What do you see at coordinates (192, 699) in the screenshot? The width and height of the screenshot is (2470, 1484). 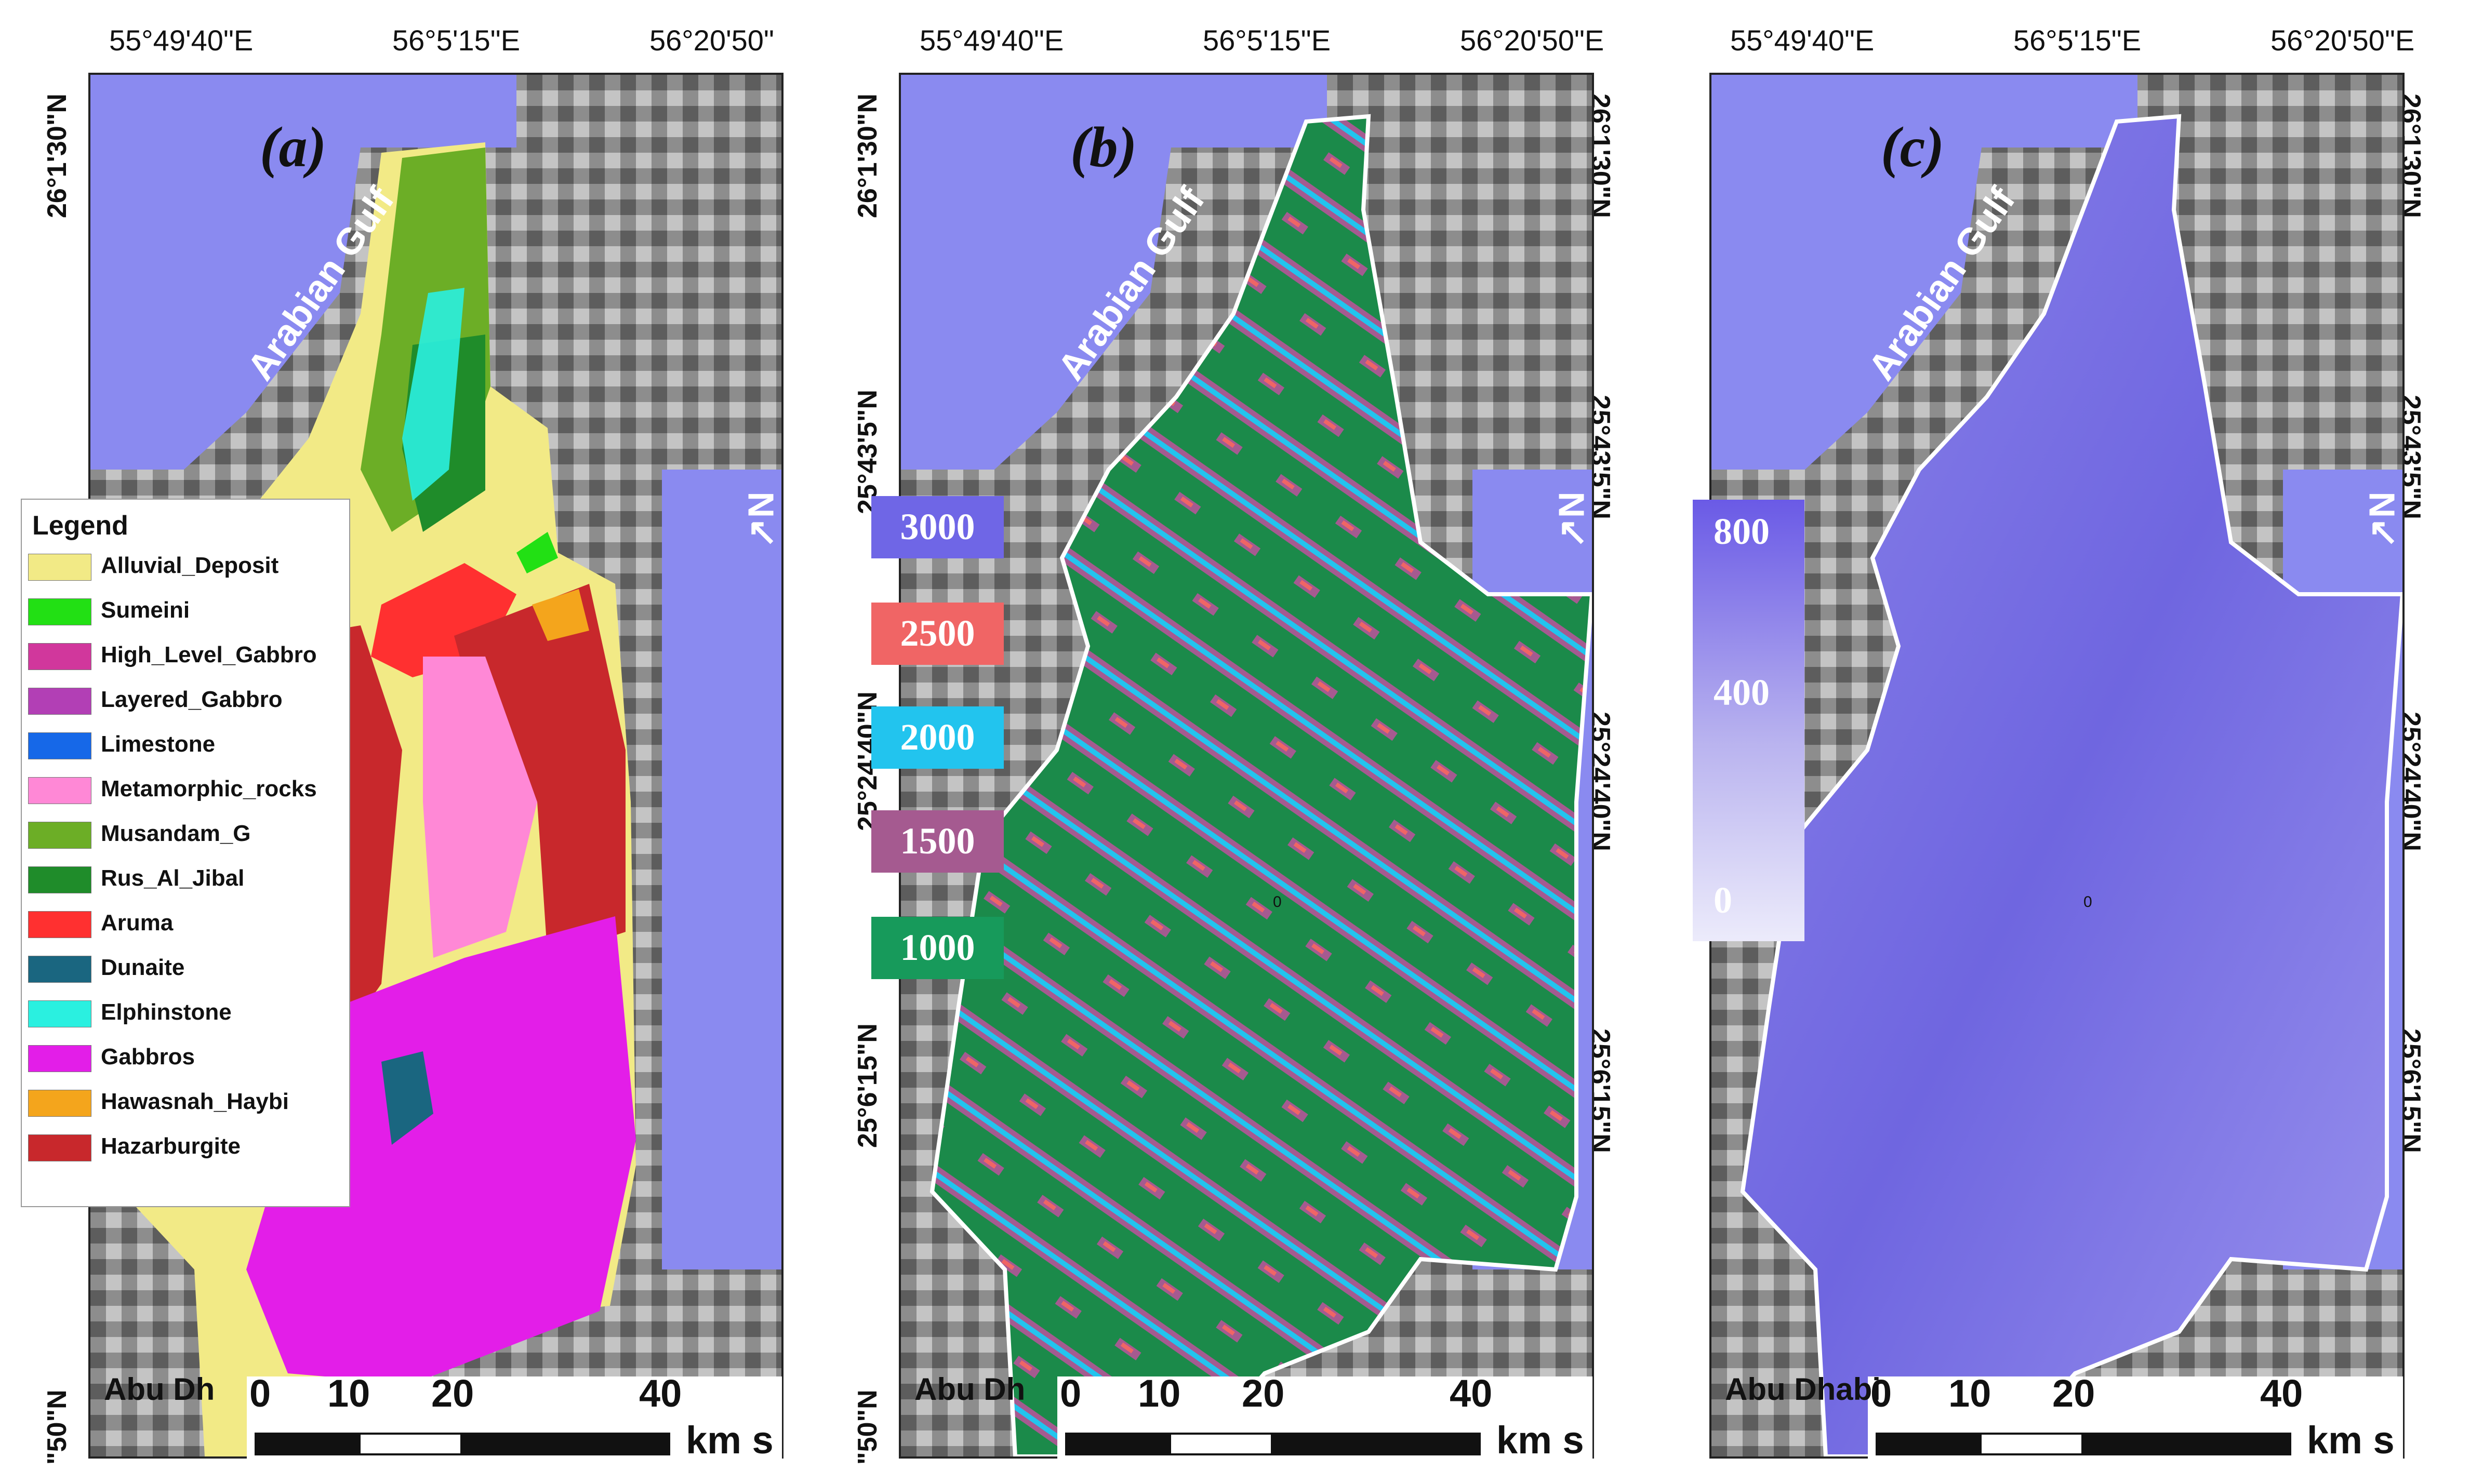 I see `legend-label: Layered_Gabbro` at bounding box center [192, 699].